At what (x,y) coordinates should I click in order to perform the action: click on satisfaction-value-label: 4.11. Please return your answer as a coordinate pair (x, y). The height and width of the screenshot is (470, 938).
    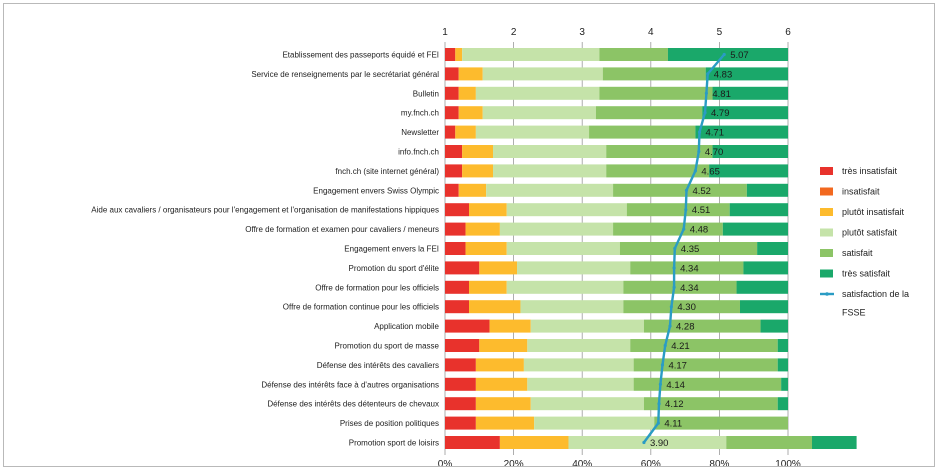
    Looking at the image, I should click on (673, 424).